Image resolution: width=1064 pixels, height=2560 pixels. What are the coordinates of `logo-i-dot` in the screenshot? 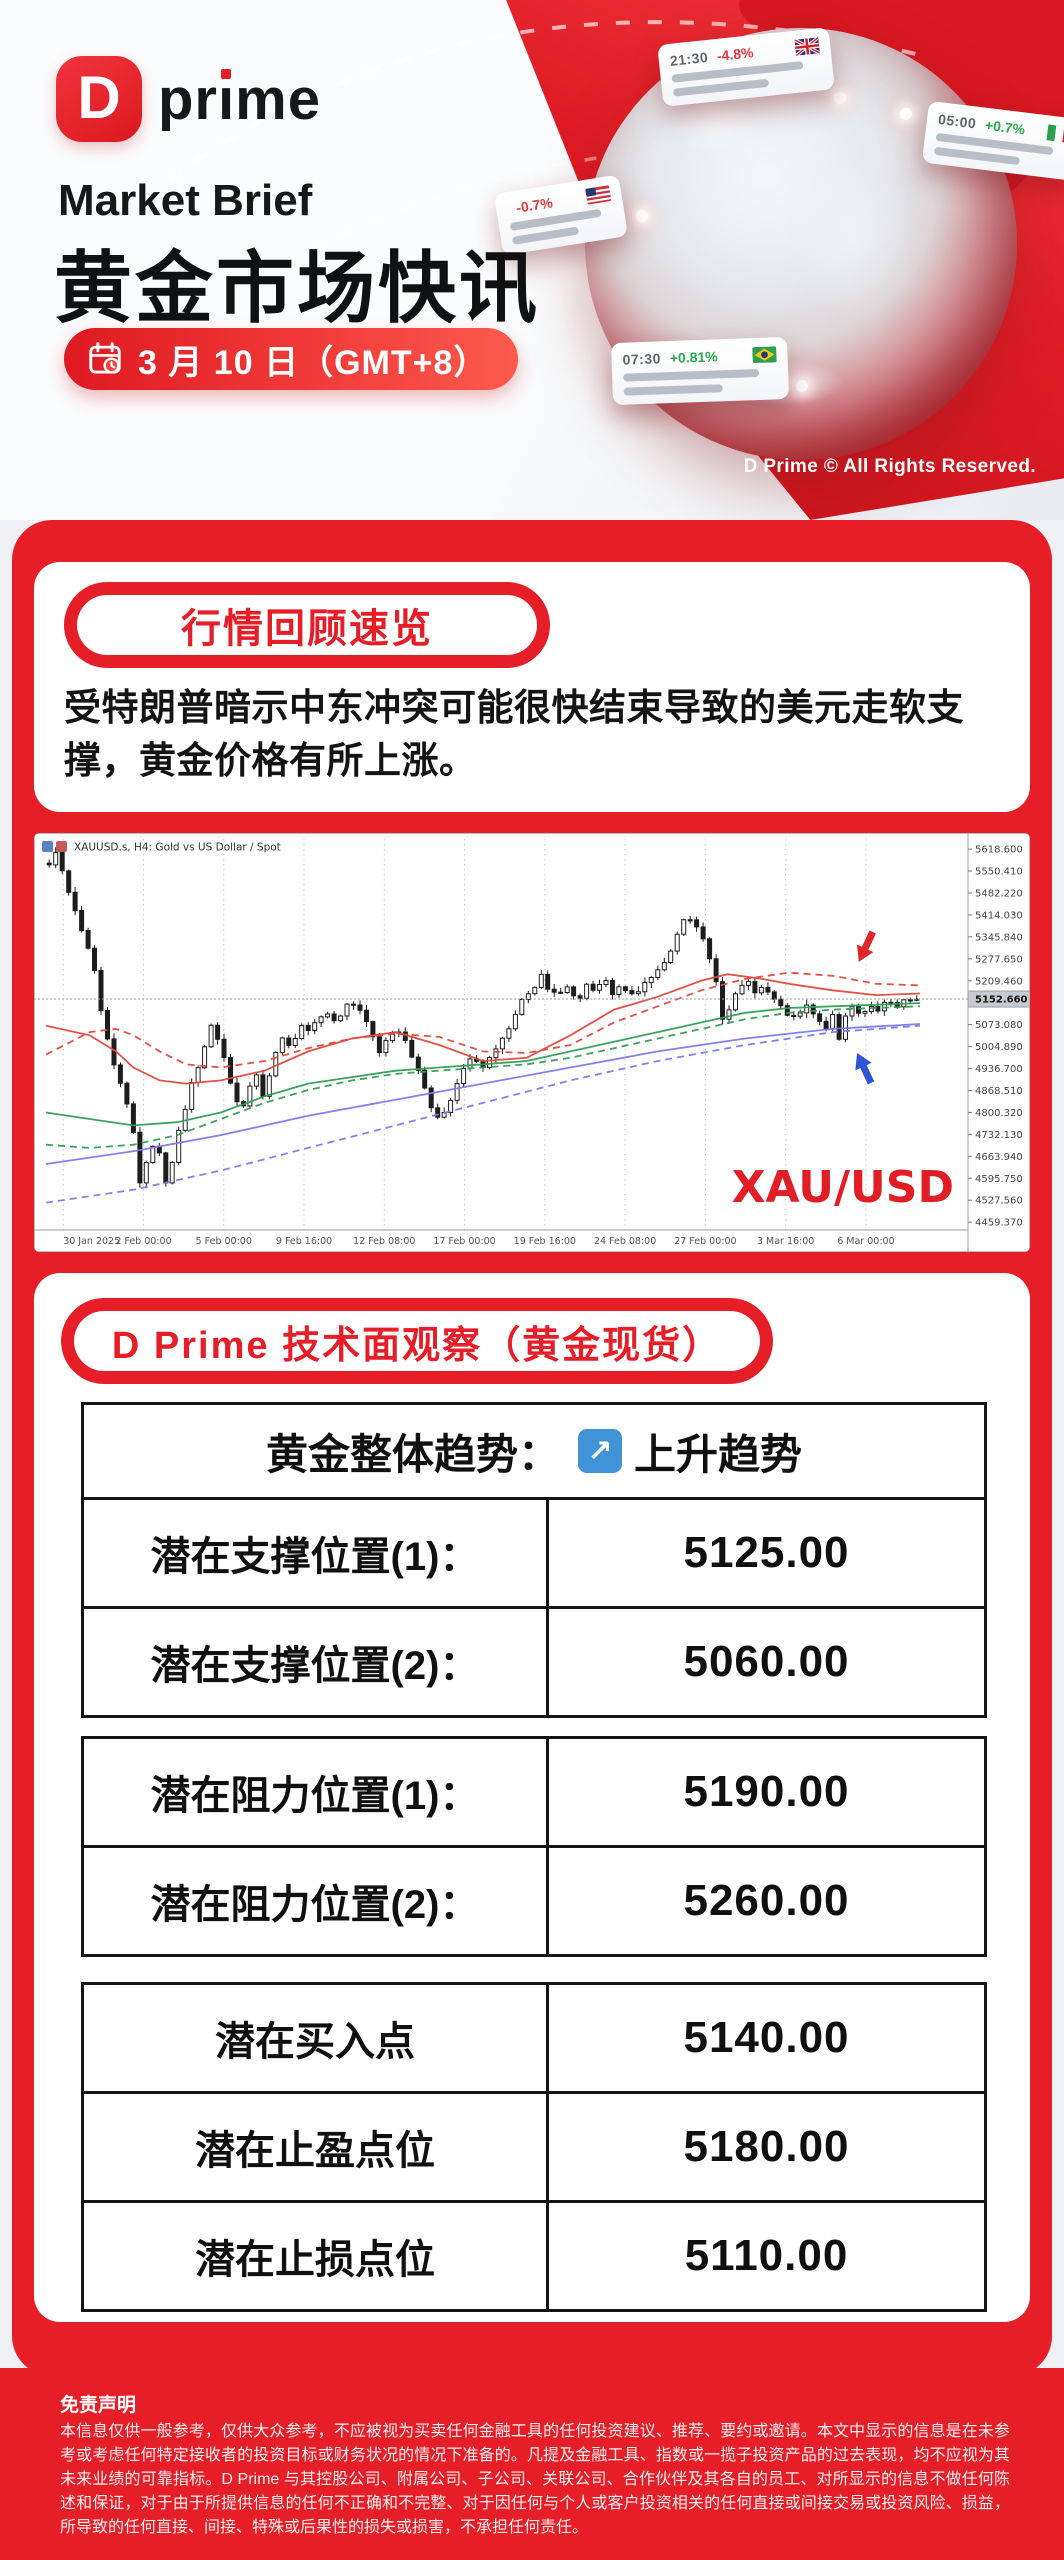 It's located at (226, 73).